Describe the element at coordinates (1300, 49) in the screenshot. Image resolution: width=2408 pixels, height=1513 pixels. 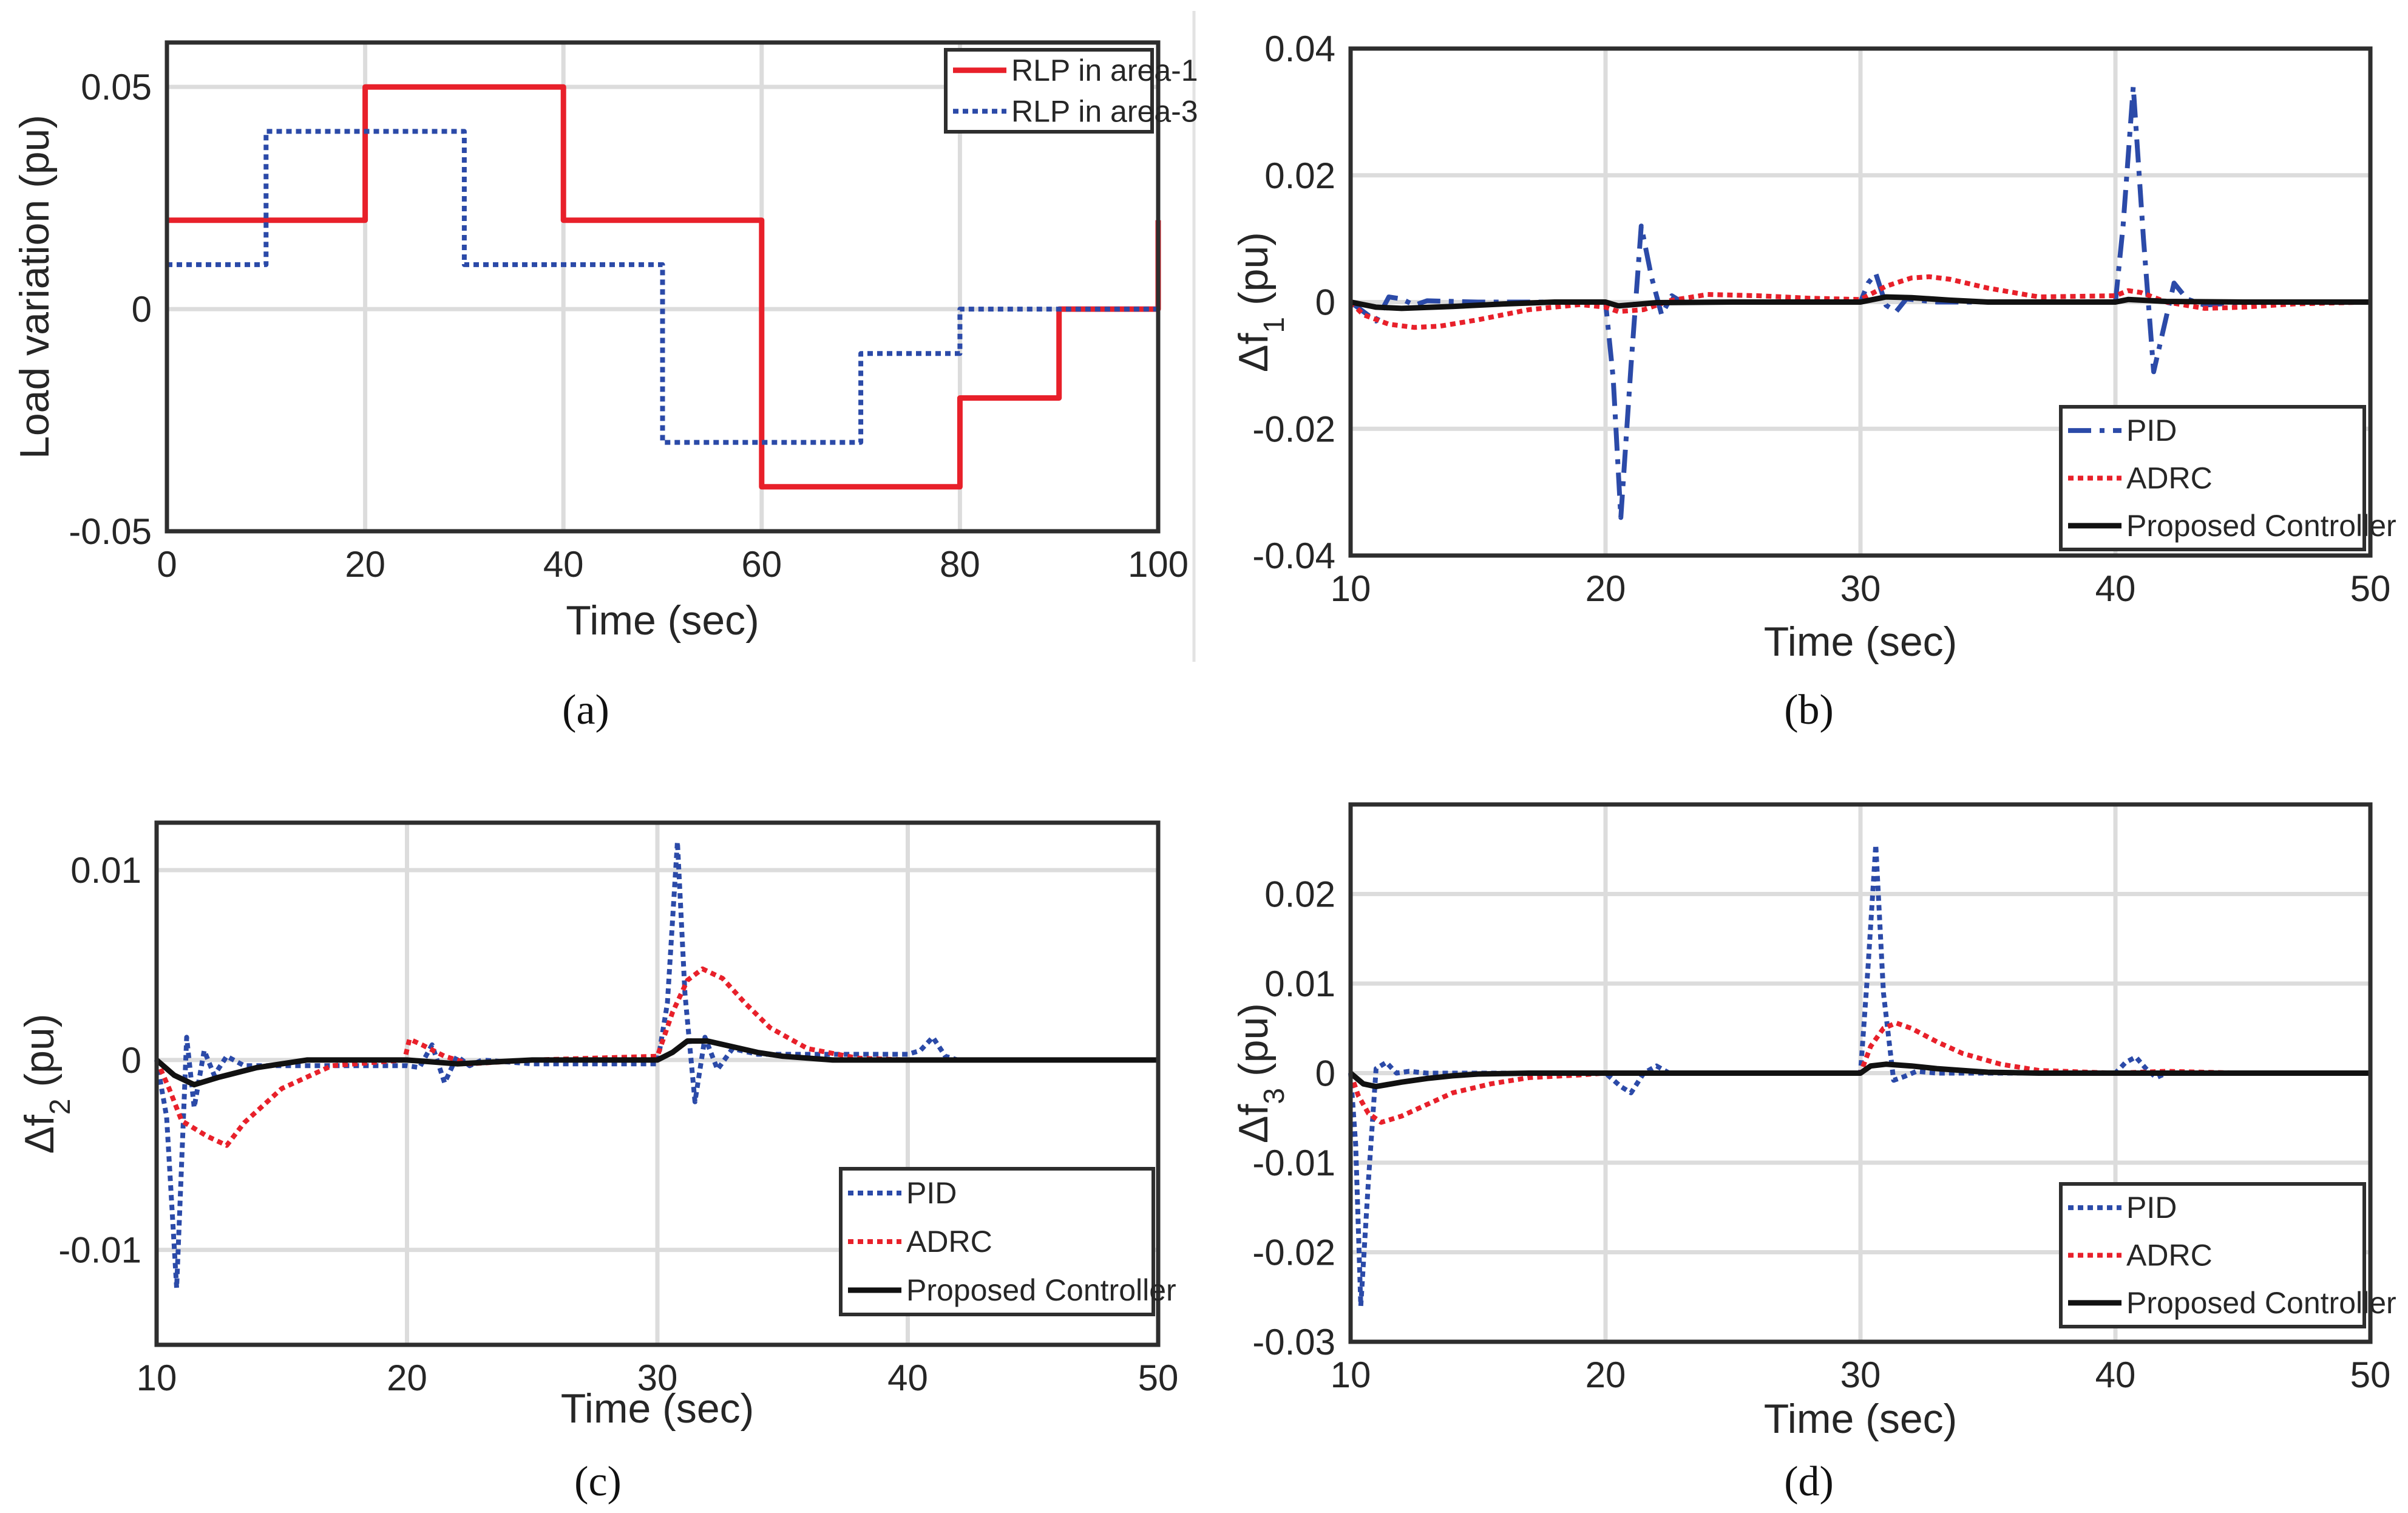
I see `y-tick-label: 0.04` at that location.